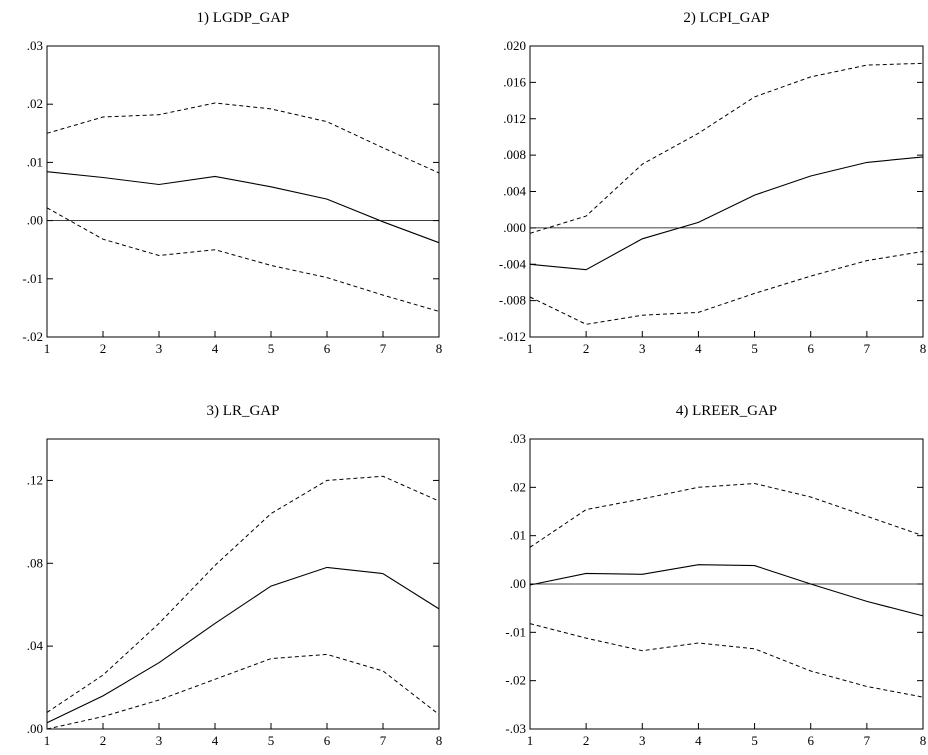  What do you see at coordinates (514, 45) in the screenshot?
I see `y-tick-label: .020` at bounding box center [514, 45].